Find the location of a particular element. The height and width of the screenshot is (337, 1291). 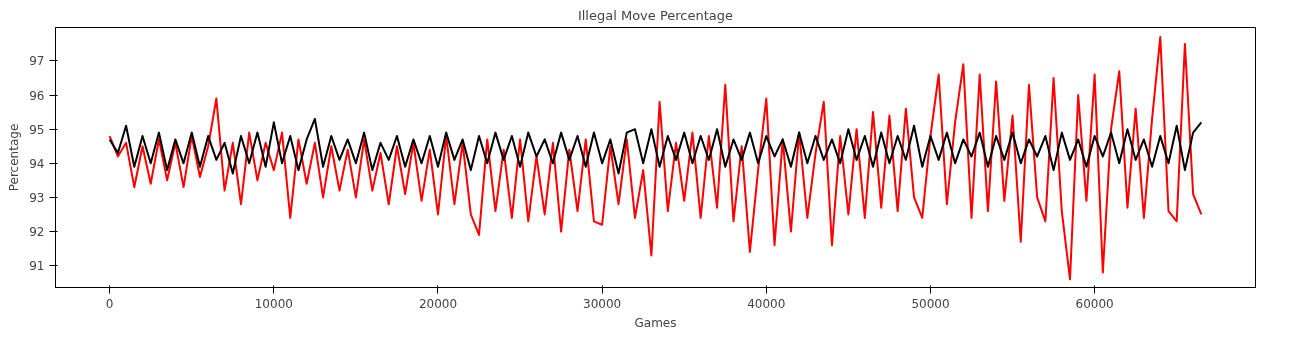

y-tick-label: 93 is located at coordinates (37, 197).